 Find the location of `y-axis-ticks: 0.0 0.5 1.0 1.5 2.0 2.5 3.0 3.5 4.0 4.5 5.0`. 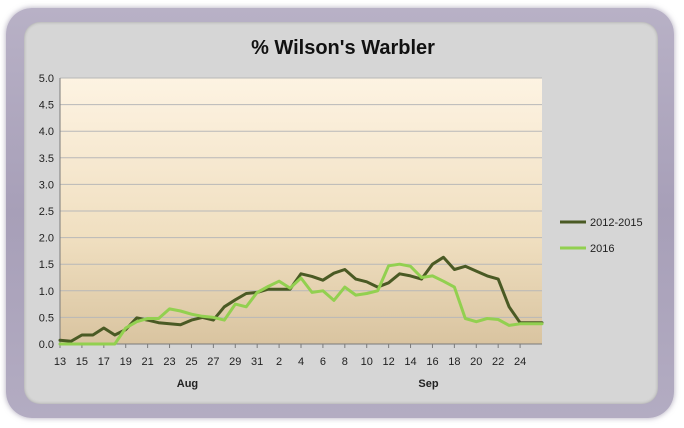

y-axis-ticks: 0.0 0.5 1.0 1.5 2.0 2.5 3.0 3.5 4.0 4.5 5.0 is located at coordinates (46, 212).